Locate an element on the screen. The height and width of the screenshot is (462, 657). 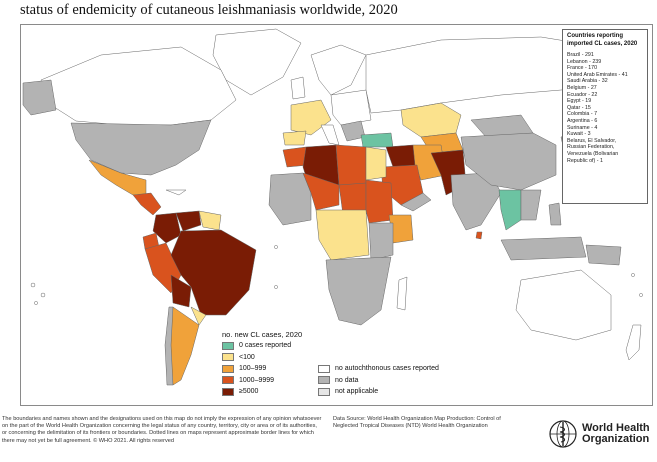
greenland is located at coordinates (257, 62).